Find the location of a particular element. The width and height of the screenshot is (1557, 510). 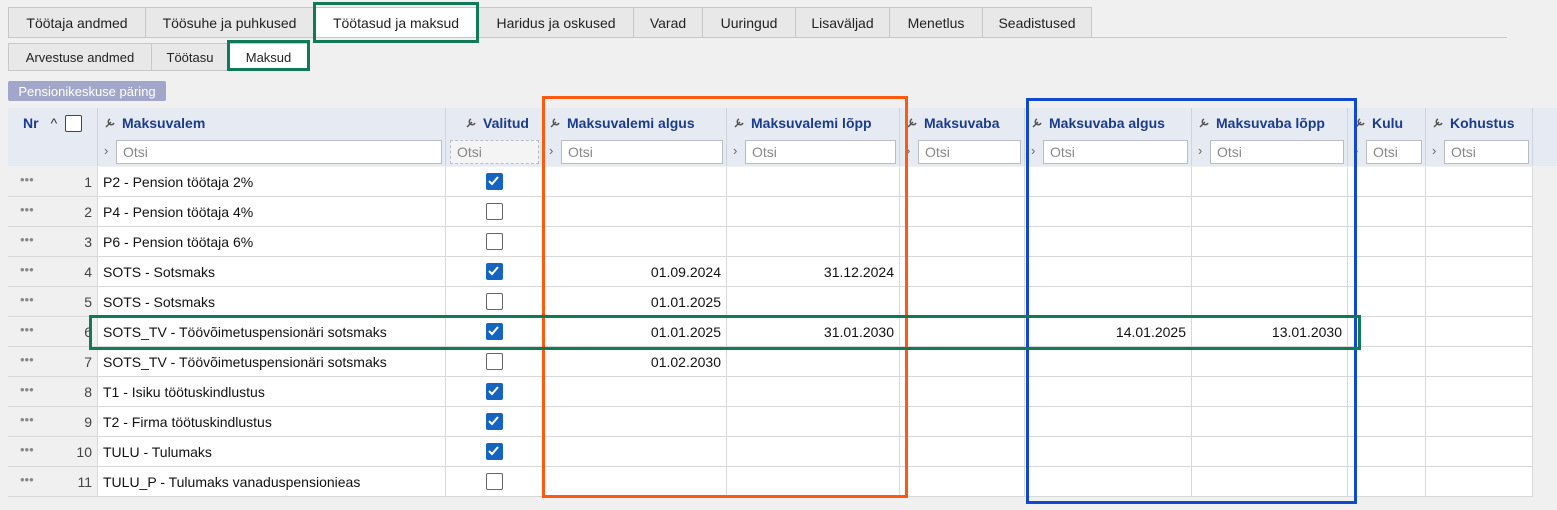

cell-text: 31.01.2030 is located at coordinates (858, 331).